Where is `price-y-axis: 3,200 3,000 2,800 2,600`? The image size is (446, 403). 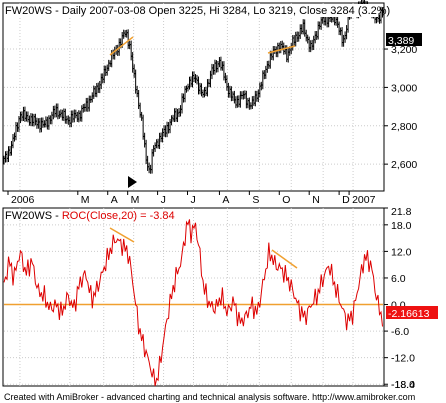
price-y-axis: 3,200 3,000 2,800 2,600 is located at coordinates (400, 107).